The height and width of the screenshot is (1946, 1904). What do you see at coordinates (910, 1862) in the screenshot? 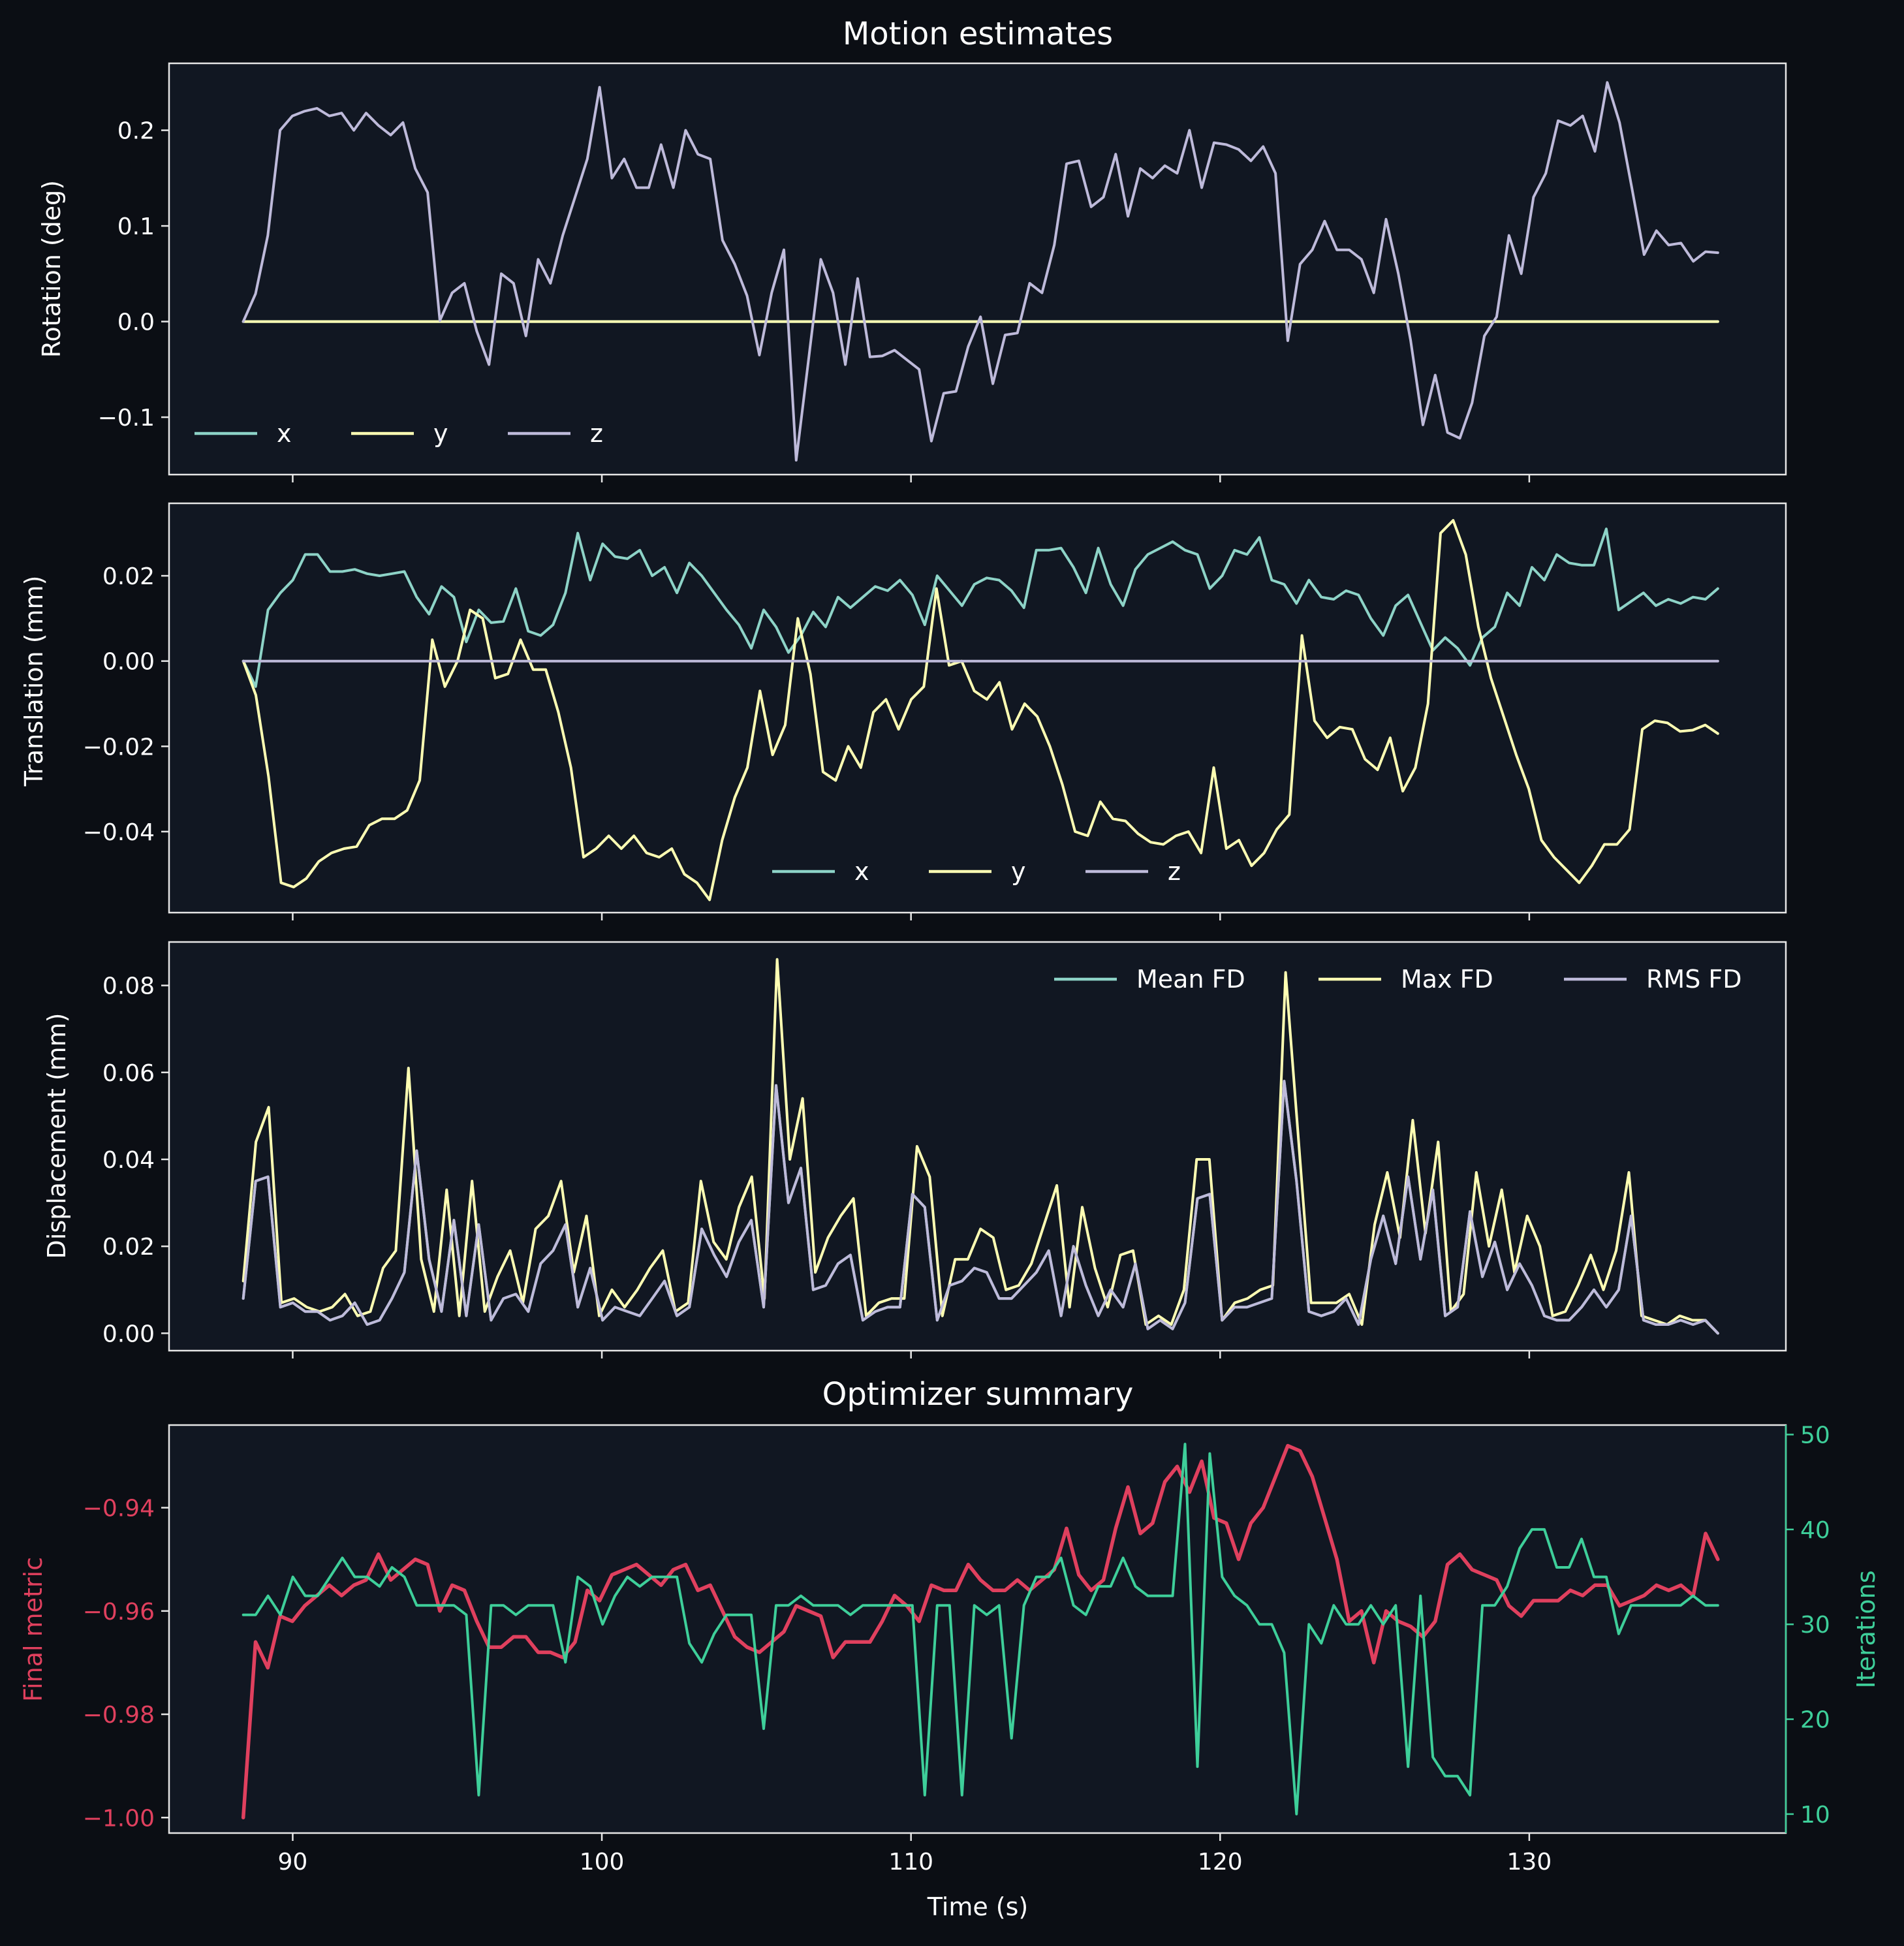
I see `x-tick-label: 110` at bounding box center [910, 1862].